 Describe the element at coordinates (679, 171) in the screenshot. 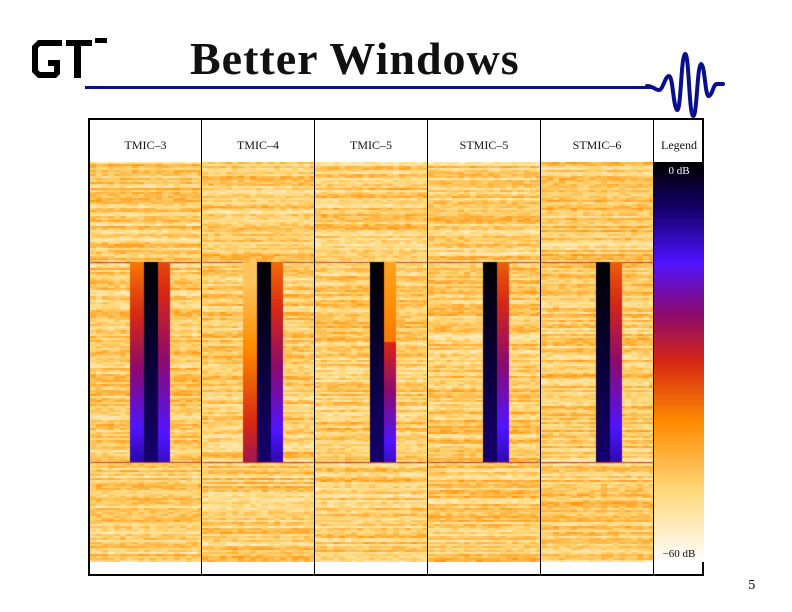

I see `legend-top-label: 0 dB` at that location.